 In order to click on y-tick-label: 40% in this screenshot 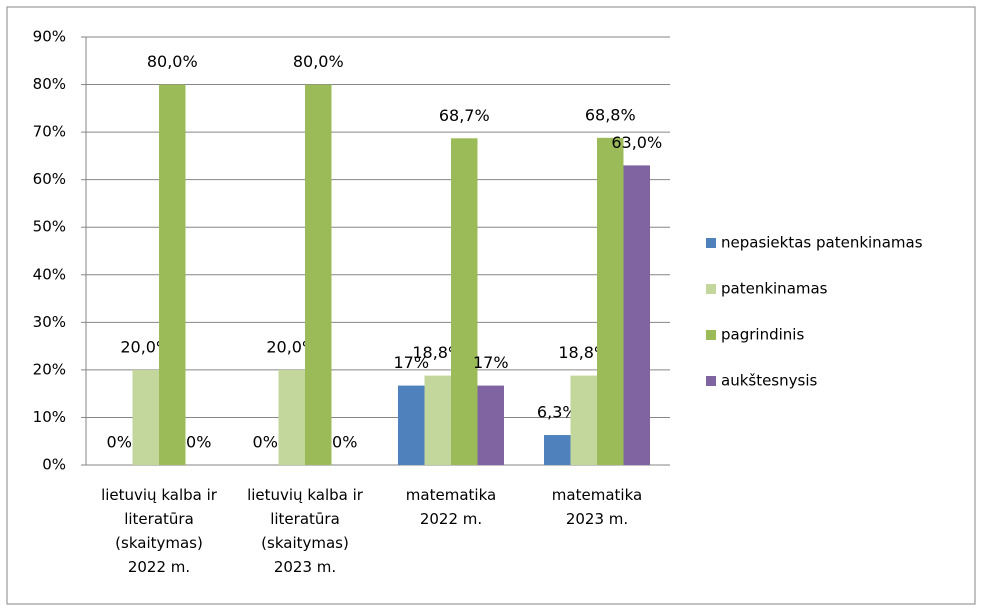, I will do `click(49, 274)`.